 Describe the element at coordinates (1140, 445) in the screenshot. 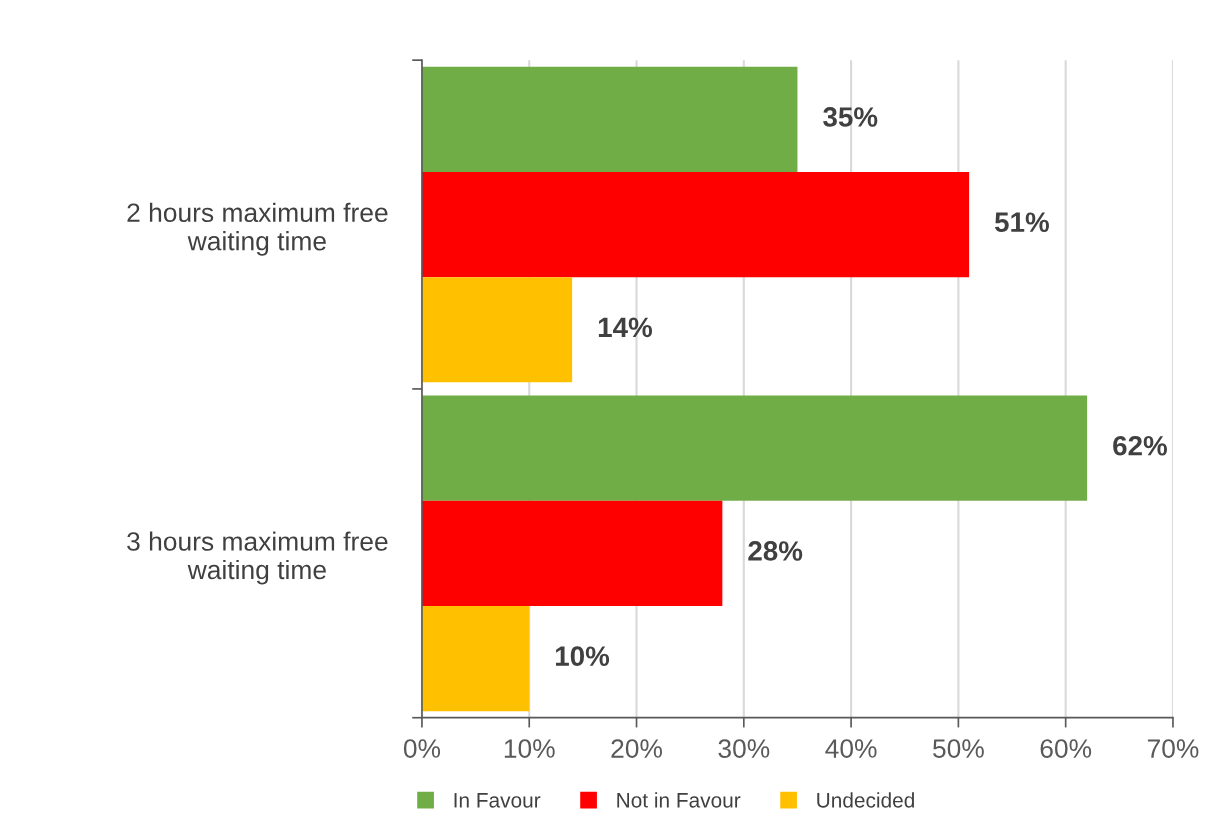

I see `data-label: 62%` at that location.